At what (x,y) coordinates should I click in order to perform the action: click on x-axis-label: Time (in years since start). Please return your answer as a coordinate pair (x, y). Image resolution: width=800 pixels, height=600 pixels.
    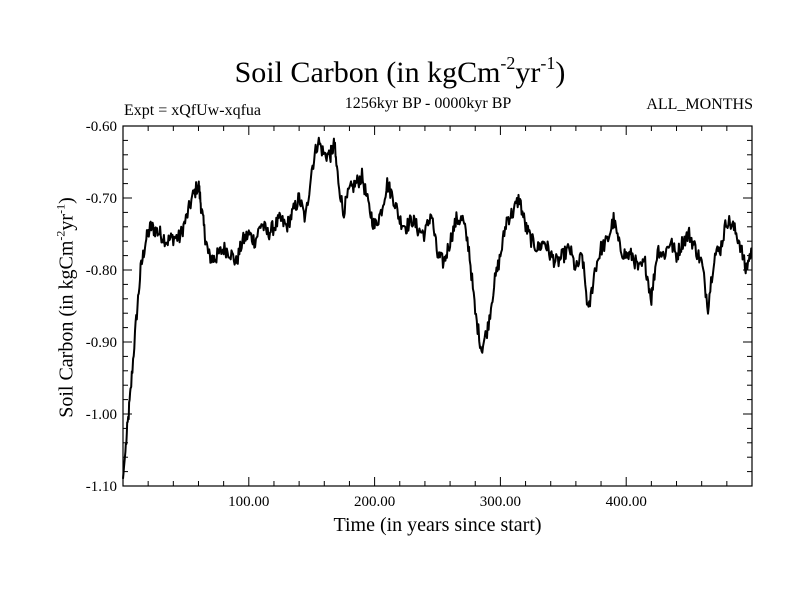
    Looking at the image, I should click on (437, 525).